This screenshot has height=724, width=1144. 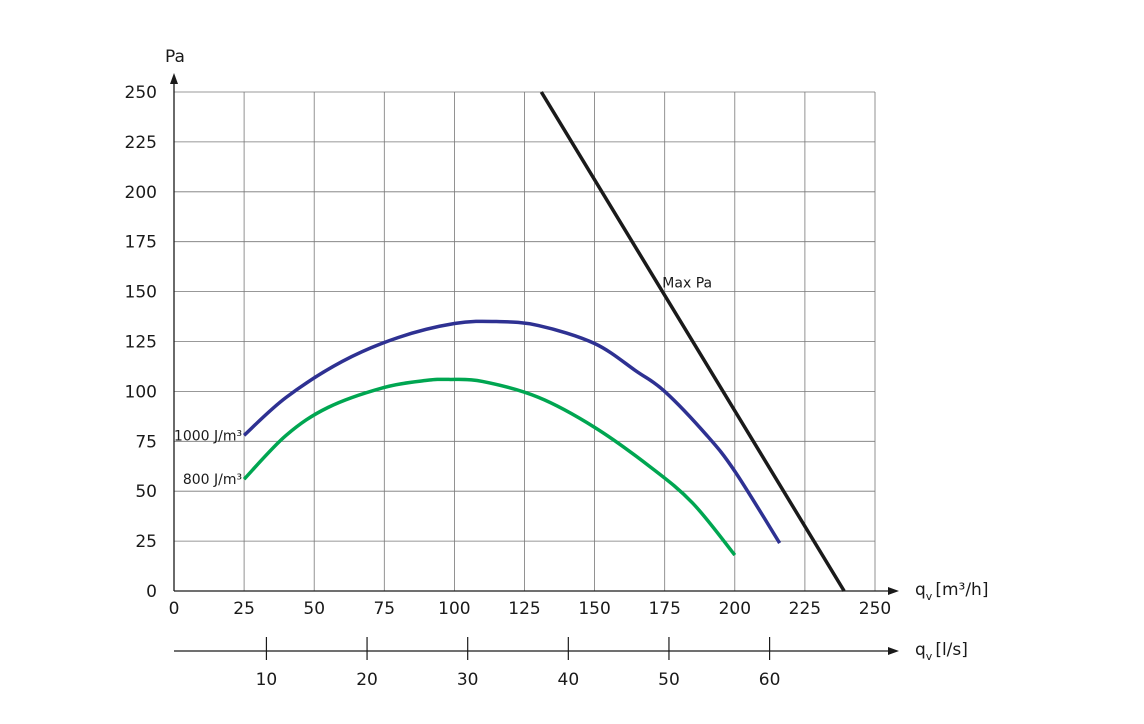 I want to click on secondary-x-axis-title-unit: [l/s], so click(x=951, y=650).